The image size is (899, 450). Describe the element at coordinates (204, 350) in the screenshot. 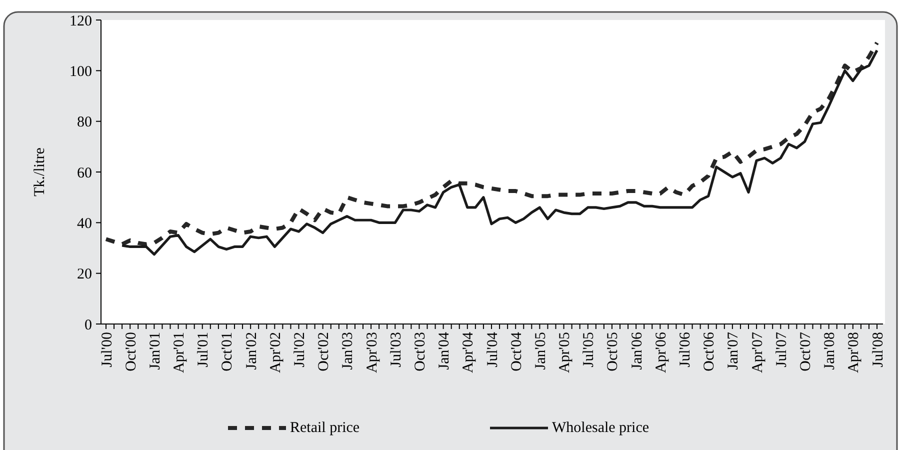

I see `x-tick-label: Jul'01` at that location.